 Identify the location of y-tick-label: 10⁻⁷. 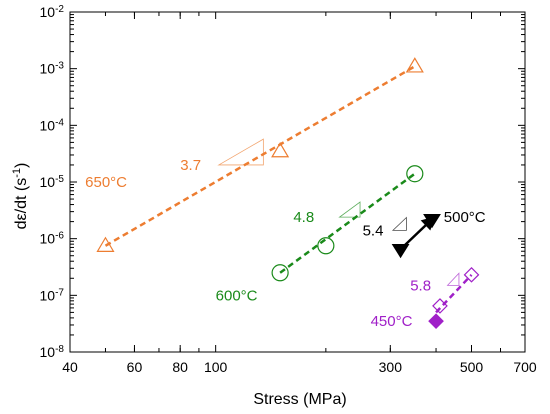
(52, 295).